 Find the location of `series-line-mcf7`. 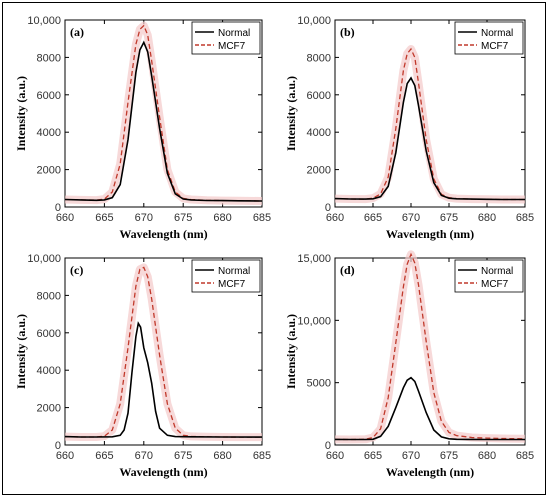

series-line-mcf7 is located at coordinates (430, 346).